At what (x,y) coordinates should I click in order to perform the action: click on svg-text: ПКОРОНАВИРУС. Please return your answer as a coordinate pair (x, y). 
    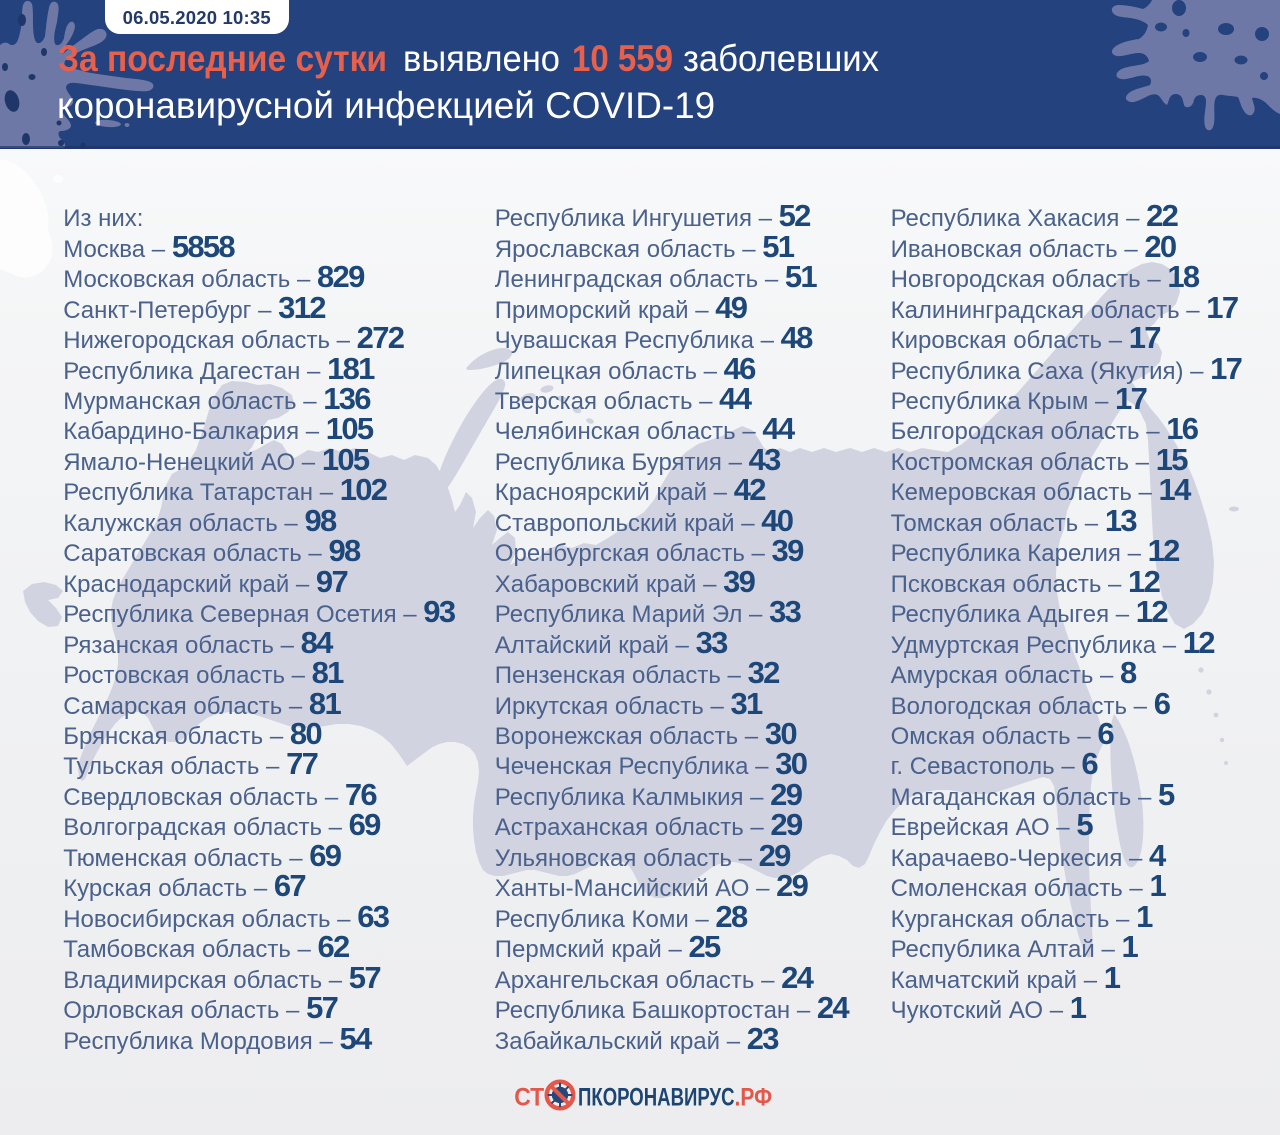
    Looking at the image, I should click on (656, 1098).